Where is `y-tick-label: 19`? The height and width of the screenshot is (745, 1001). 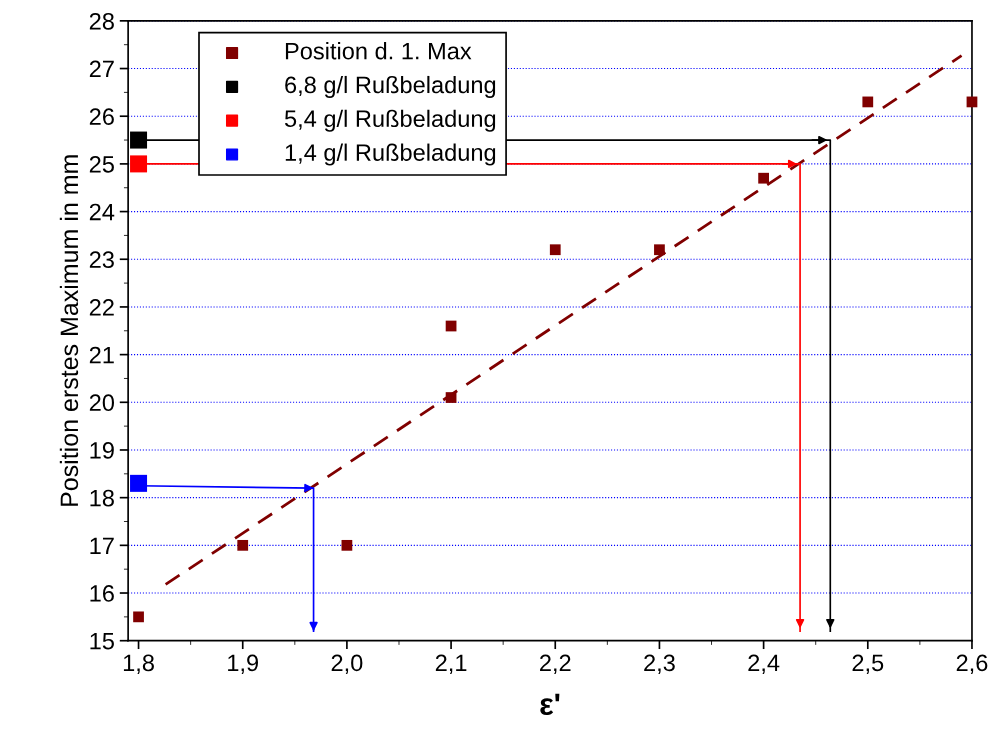
y-tick-label: 19 is located at coordinates (102, 450).